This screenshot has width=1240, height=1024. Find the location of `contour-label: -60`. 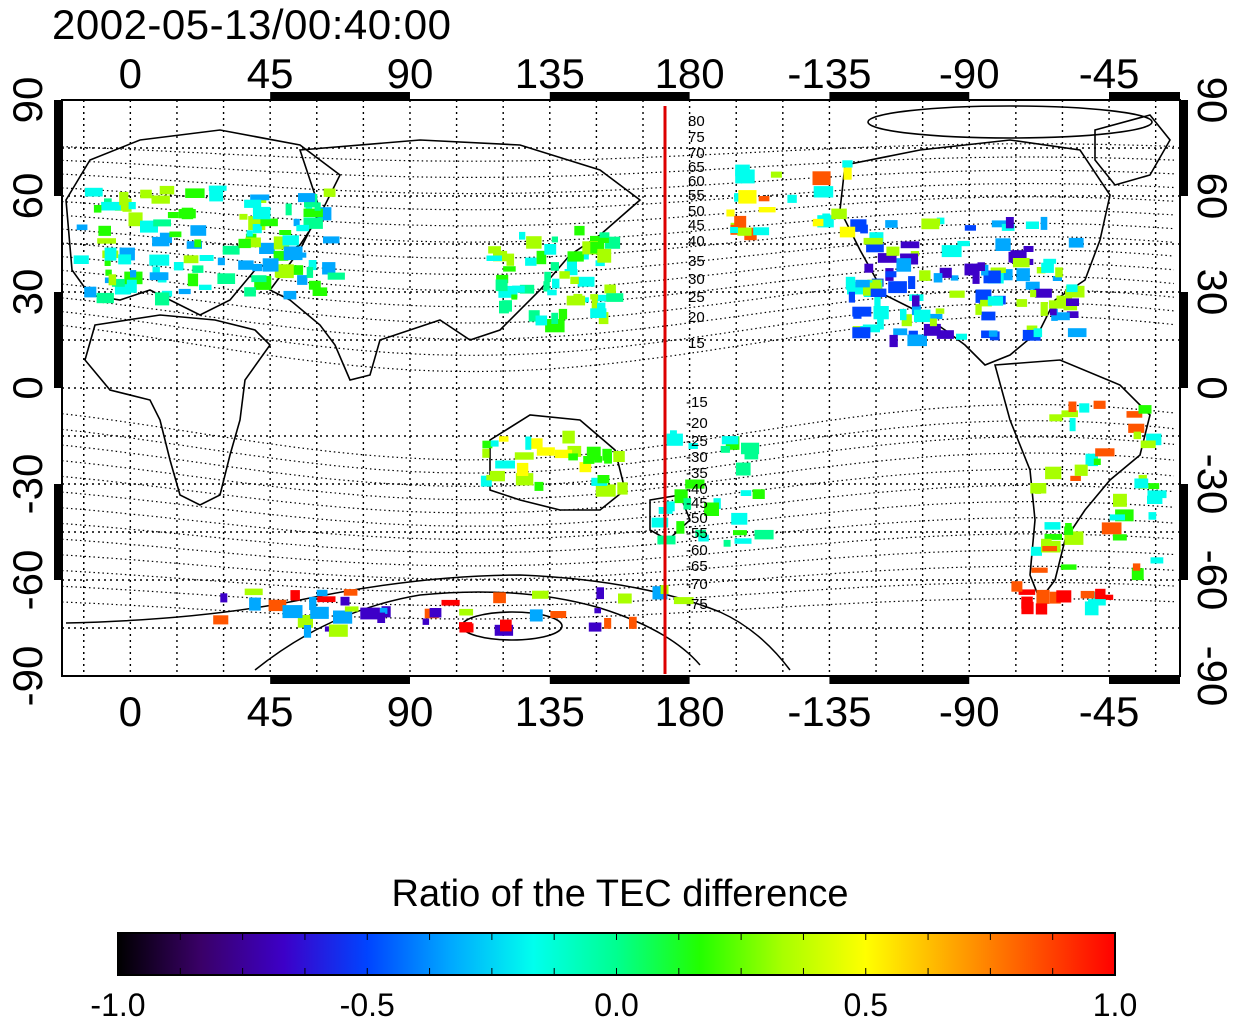

contour-label: -60 is located at coordinates (697, 550).